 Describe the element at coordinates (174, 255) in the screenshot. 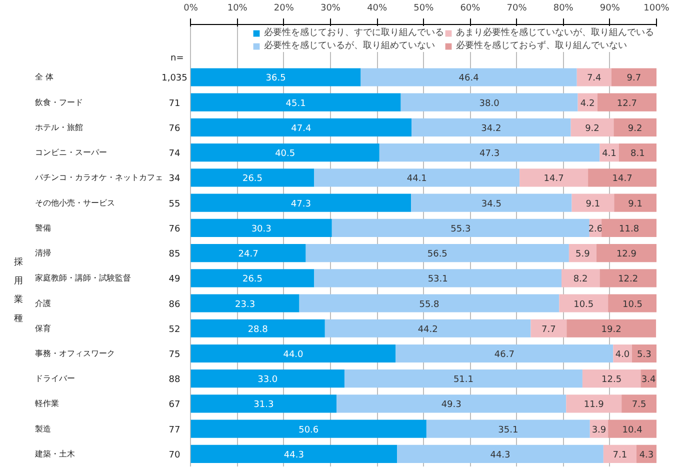

I see `text: 85` at that location.